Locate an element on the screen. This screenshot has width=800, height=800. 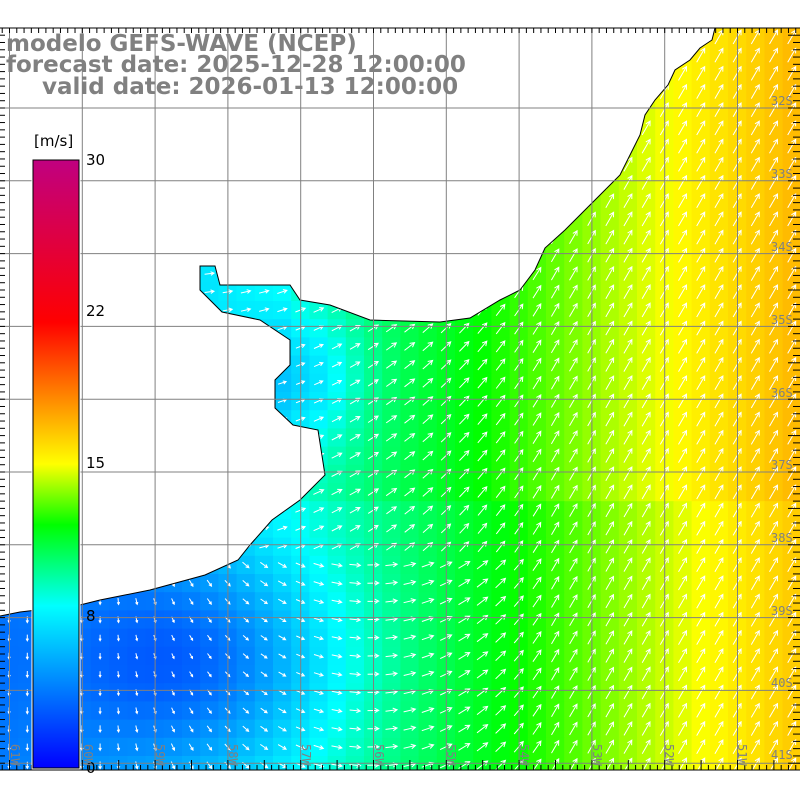
latitude-label: 38S is located at coordinates (782, 538).